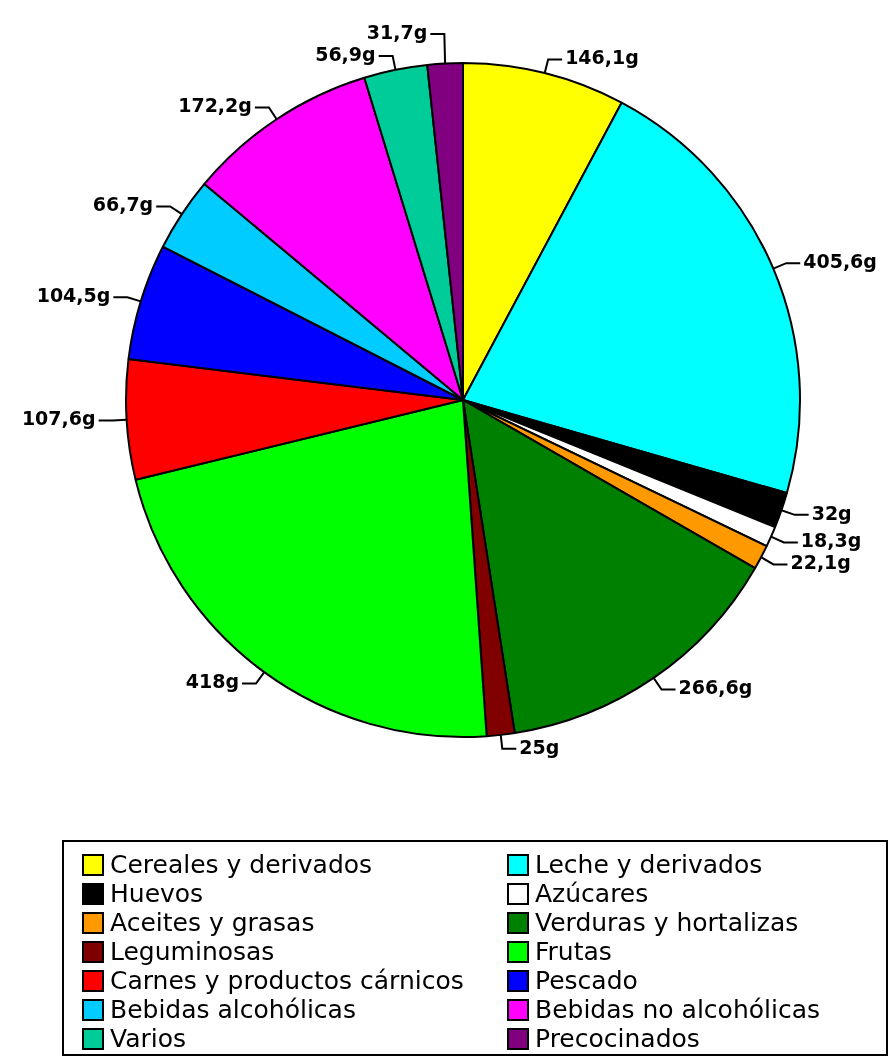 The image size is (888, 1056). I want to click on data-label: 25g, so click(539, 746).